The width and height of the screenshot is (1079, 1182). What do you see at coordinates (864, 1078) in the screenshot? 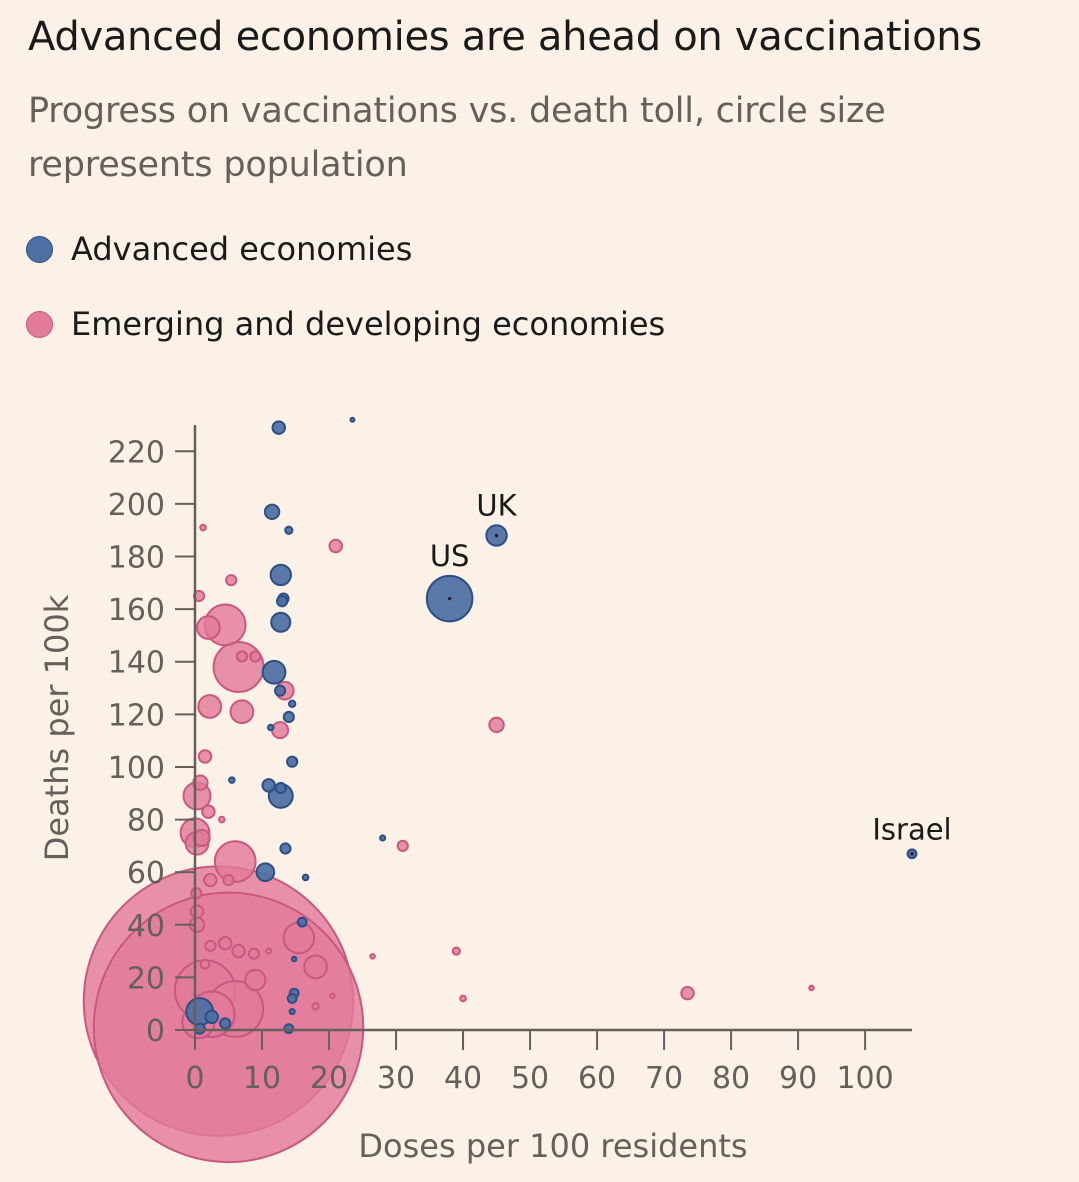
I see `x-tick-label: 100` at bounding box center [864, 1078].